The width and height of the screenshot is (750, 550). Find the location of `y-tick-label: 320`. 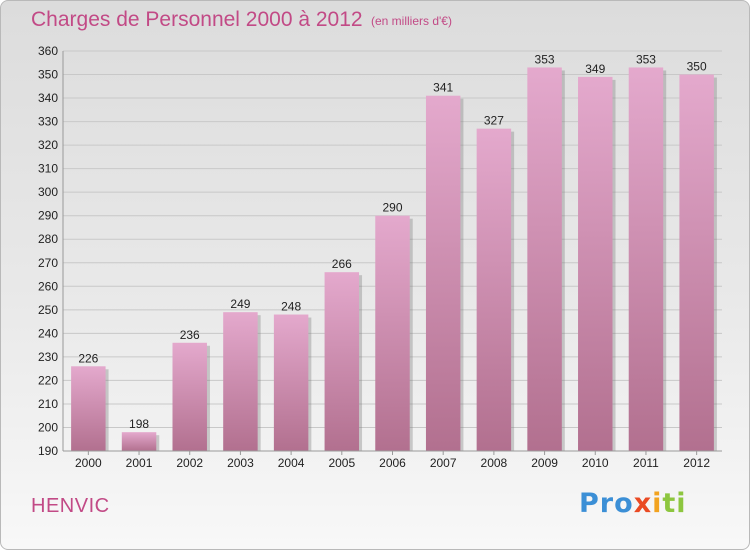

y-tick-label: 320 is located at coordinates (48, 145).